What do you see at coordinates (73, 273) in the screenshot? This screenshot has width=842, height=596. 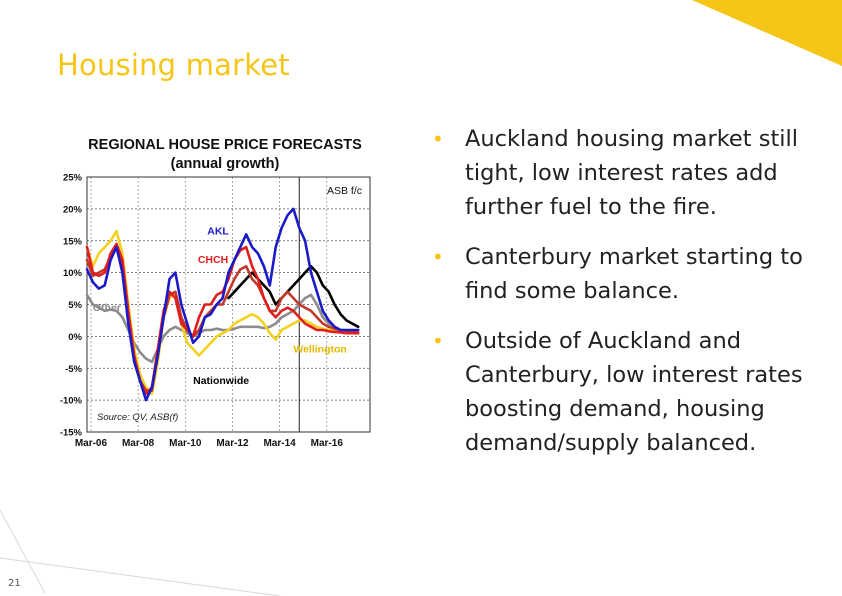 I see `y-tick-label: 10%` at bounding box center [73, 273].